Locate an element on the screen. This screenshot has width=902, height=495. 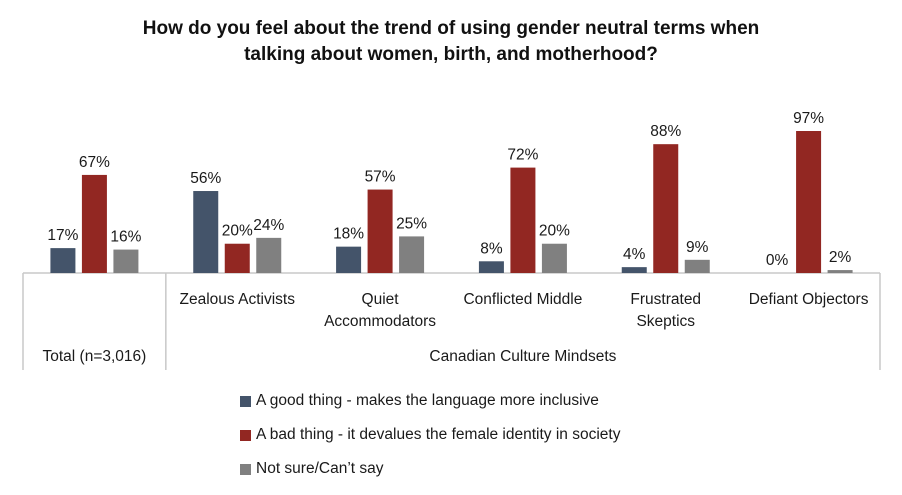
data-label-3-2: 20% is located at coordinates (554, 231).